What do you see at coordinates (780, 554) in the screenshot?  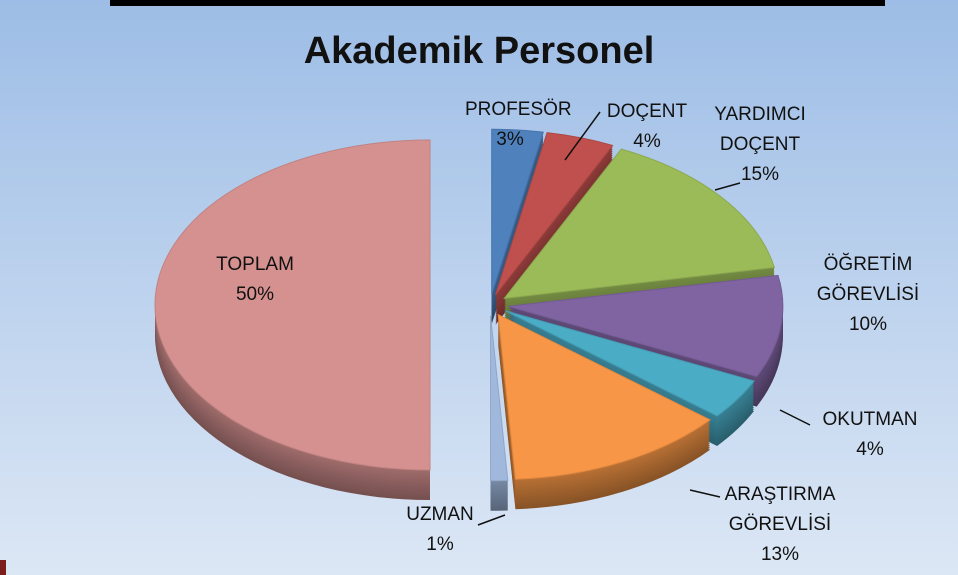 I see `value-label: 13%` at bounding box center [780, 554].